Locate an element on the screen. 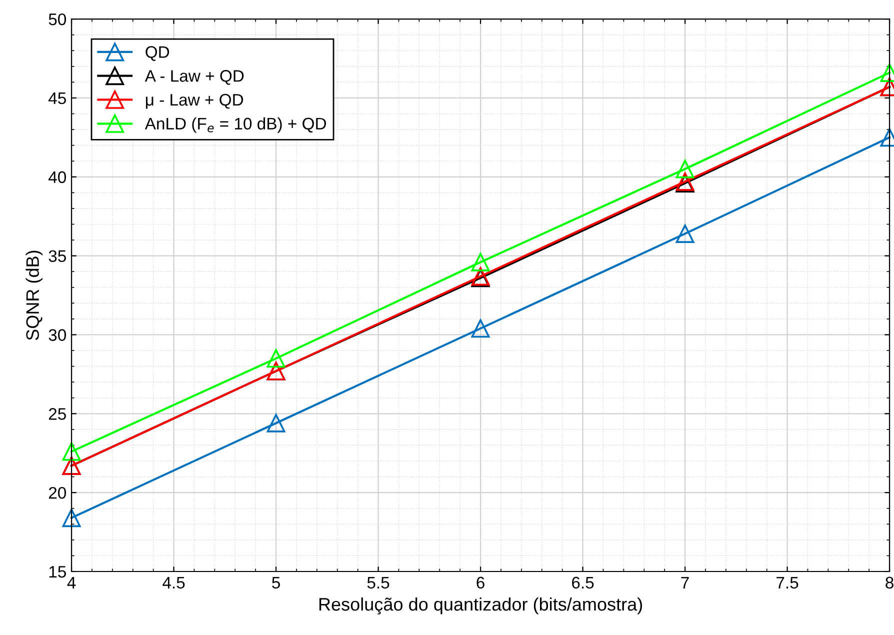 The width and height of the screenshot is (894, 635). x-tick-label: 5.5 is located at coordinates (378, 582).